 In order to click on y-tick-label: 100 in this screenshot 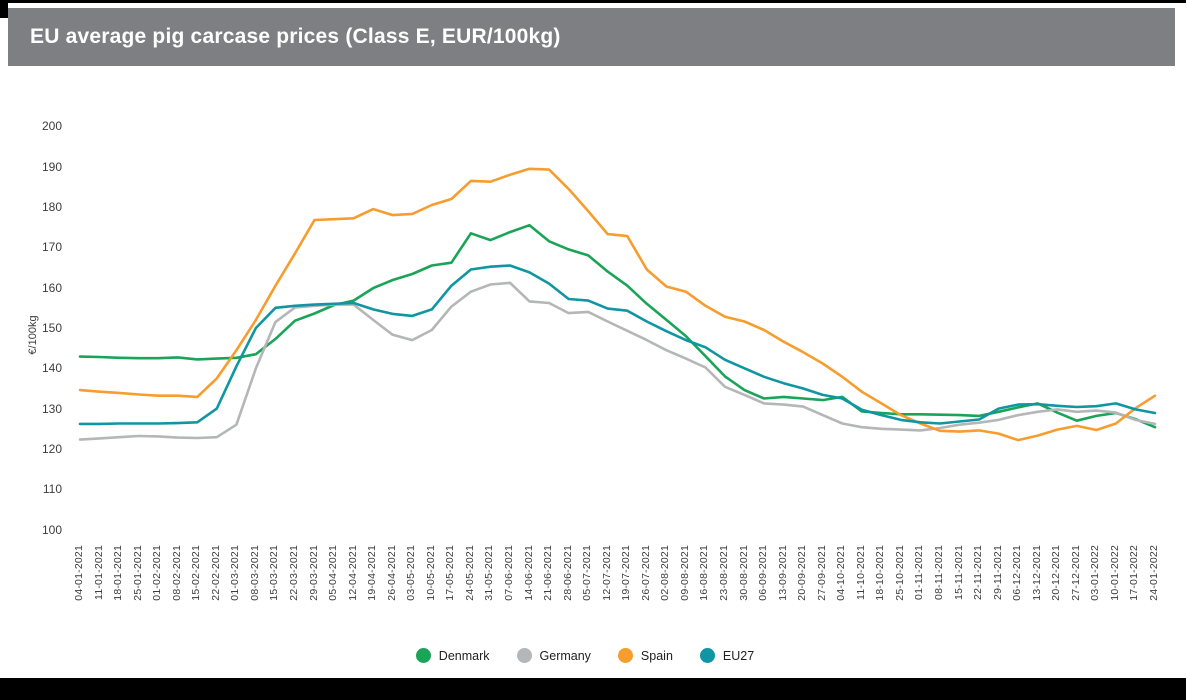, I will do `click(51, 529)`.